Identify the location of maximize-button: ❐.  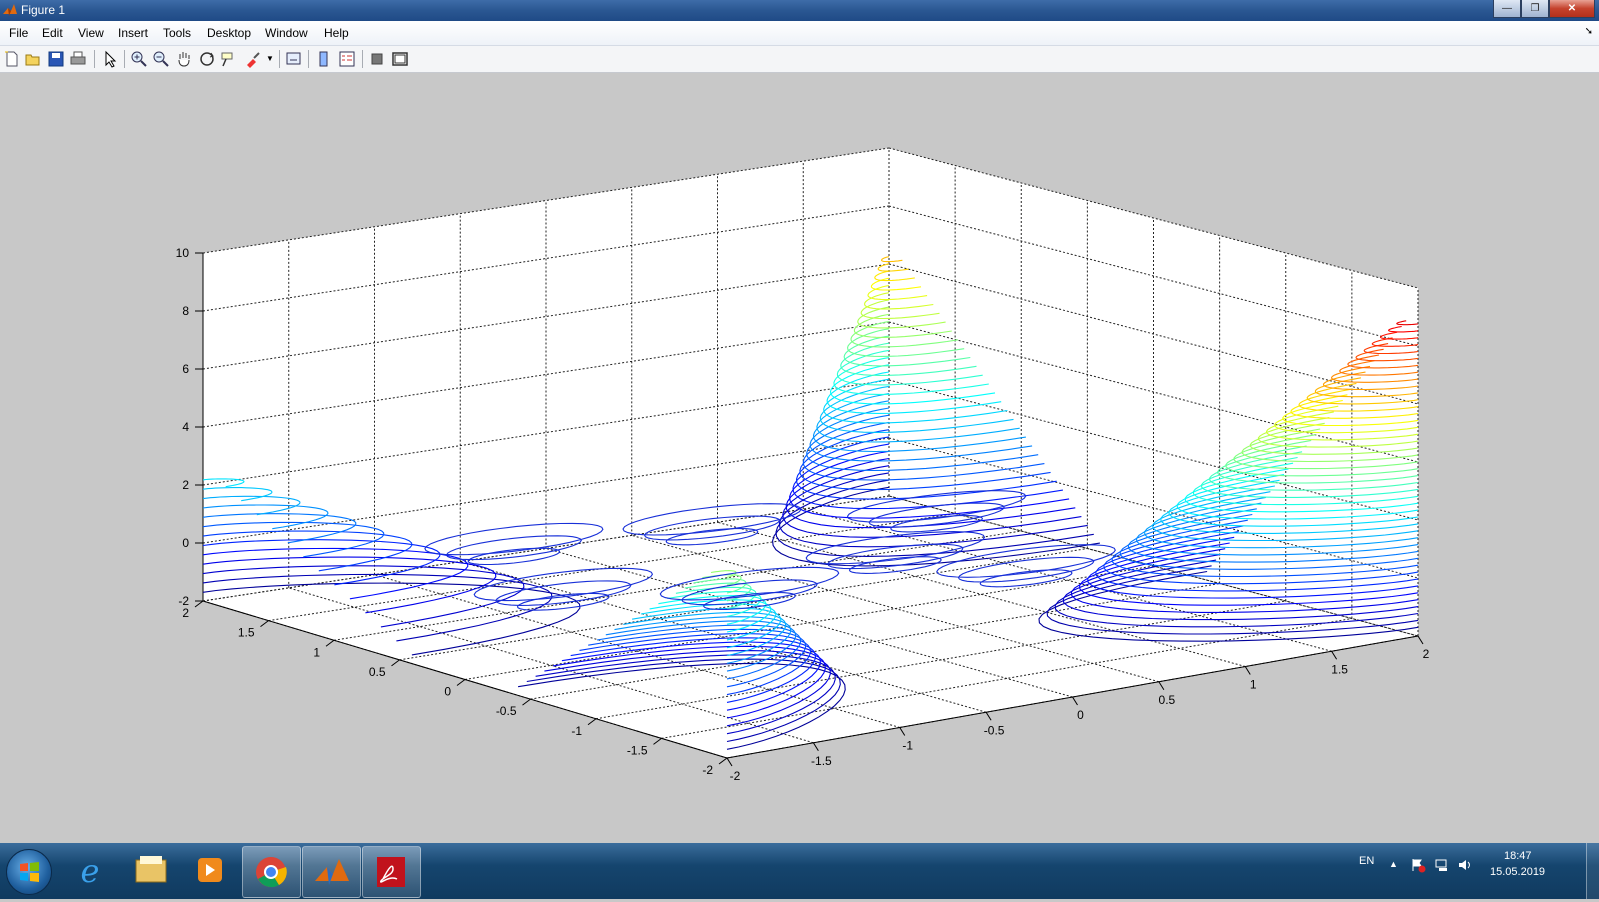
(1535, 9).